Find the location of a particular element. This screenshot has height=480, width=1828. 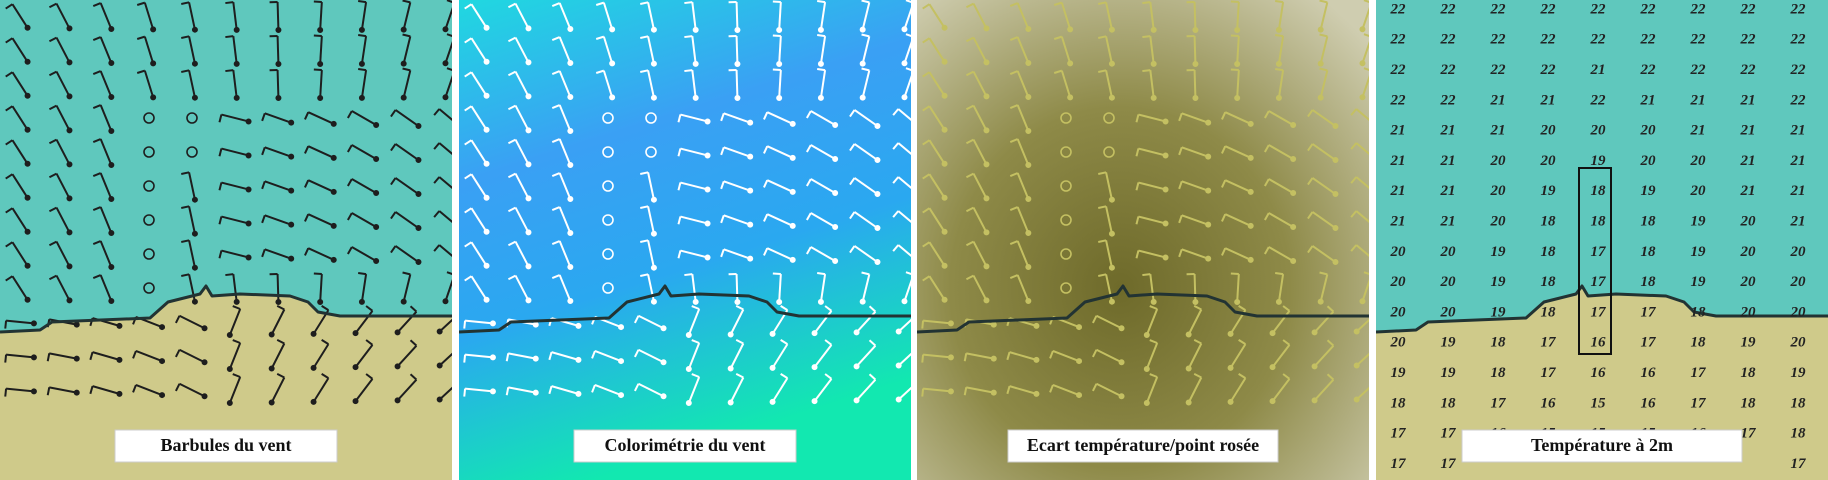

temperature-value: 20 is located at coordinates (1798, 252).